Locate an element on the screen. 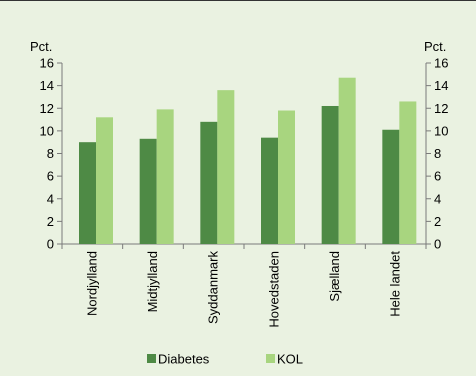  y-tick-label-left: 2 is located at coordinates (50, 221).